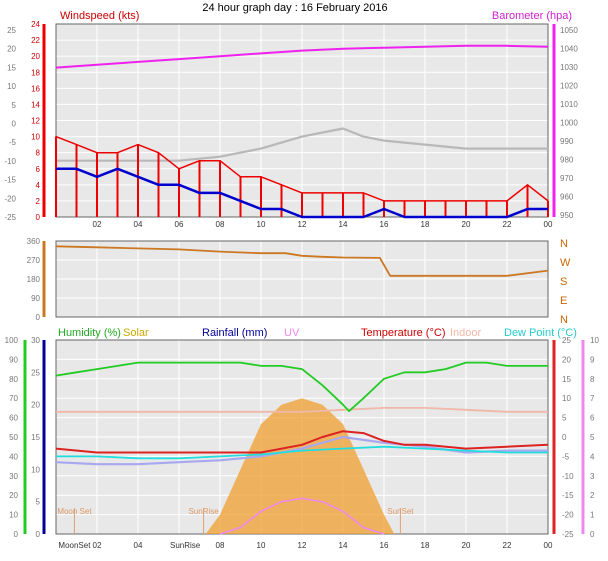 Image resolution: width=608 pixels, height=561 pixels. What do you see at coordinates (566, 340) in the screenshot?
I see `temperature-tick: 25` at bounding box center [566, 340].